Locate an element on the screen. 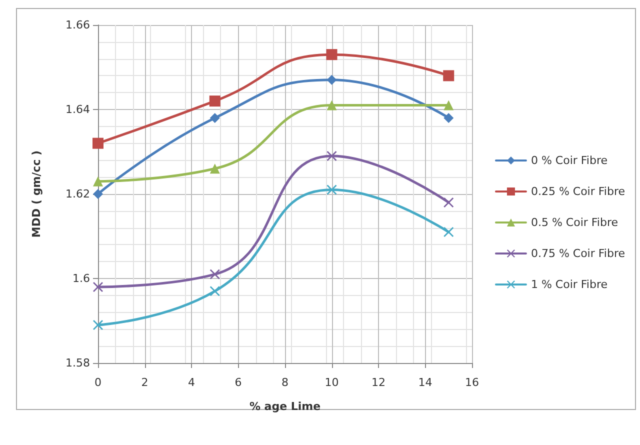 This screenshot has height=445, width=640. y-tick-label: 1.64 is located at coordinates (78, 109).